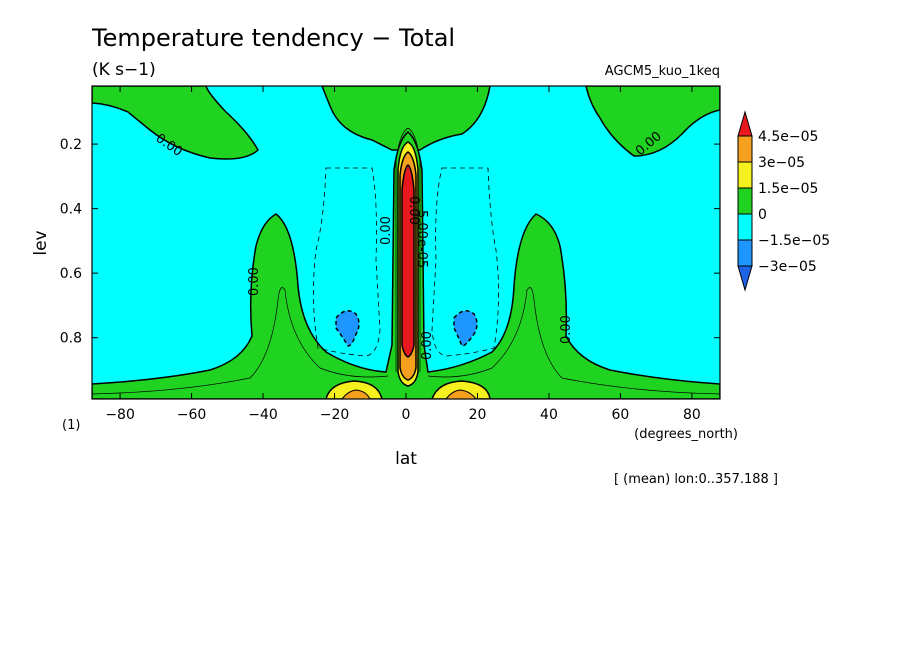  I want to click on y-tick-label: 0.6, so click(71, 274).